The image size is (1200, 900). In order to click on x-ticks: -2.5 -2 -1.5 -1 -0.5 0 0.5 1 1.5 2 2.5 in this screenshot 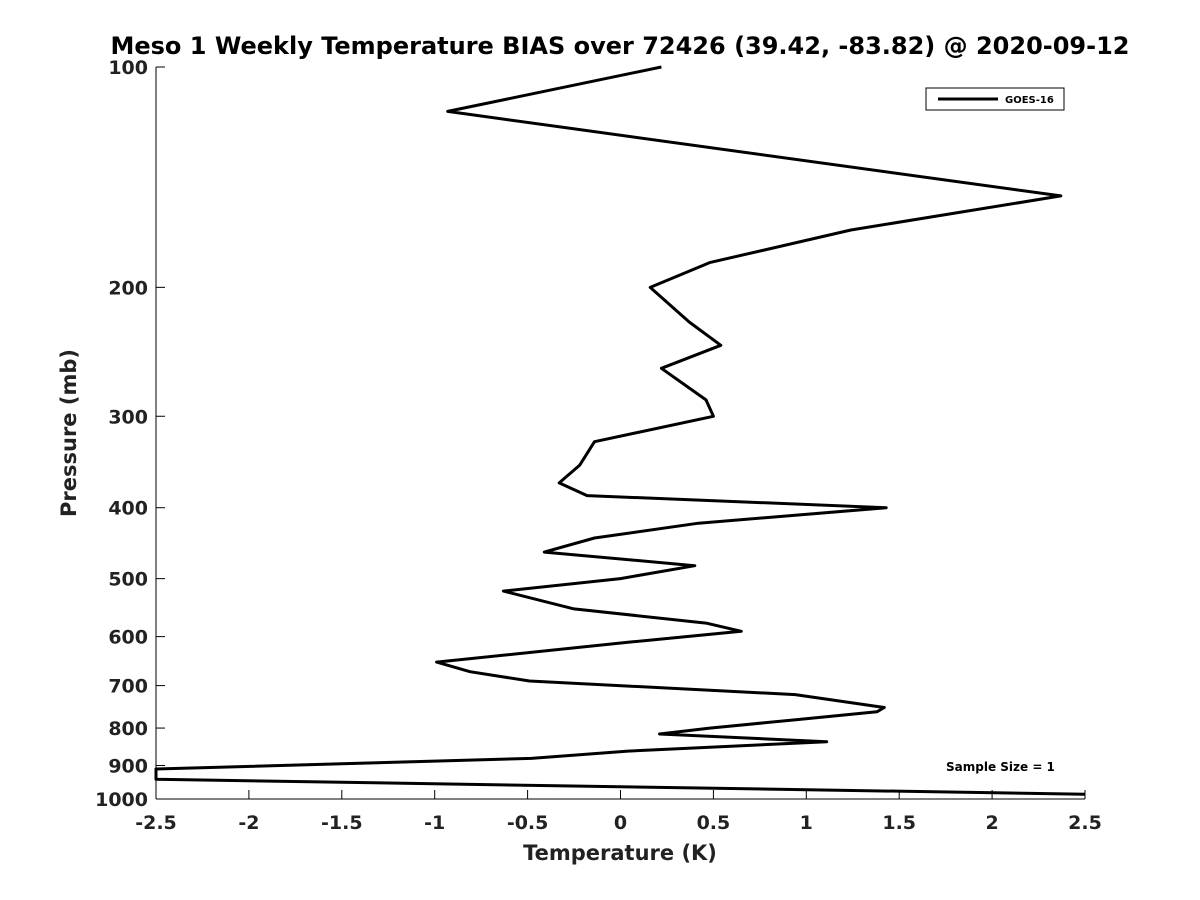, I will do `click(618, 812)`.